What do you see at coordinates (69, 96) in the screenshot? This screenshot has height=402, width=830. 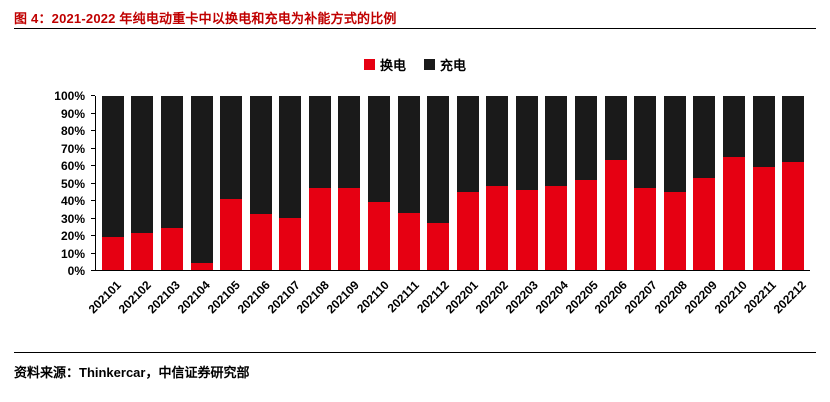 I see `y-axis-label: 100%` at bounding box center [69, 96].